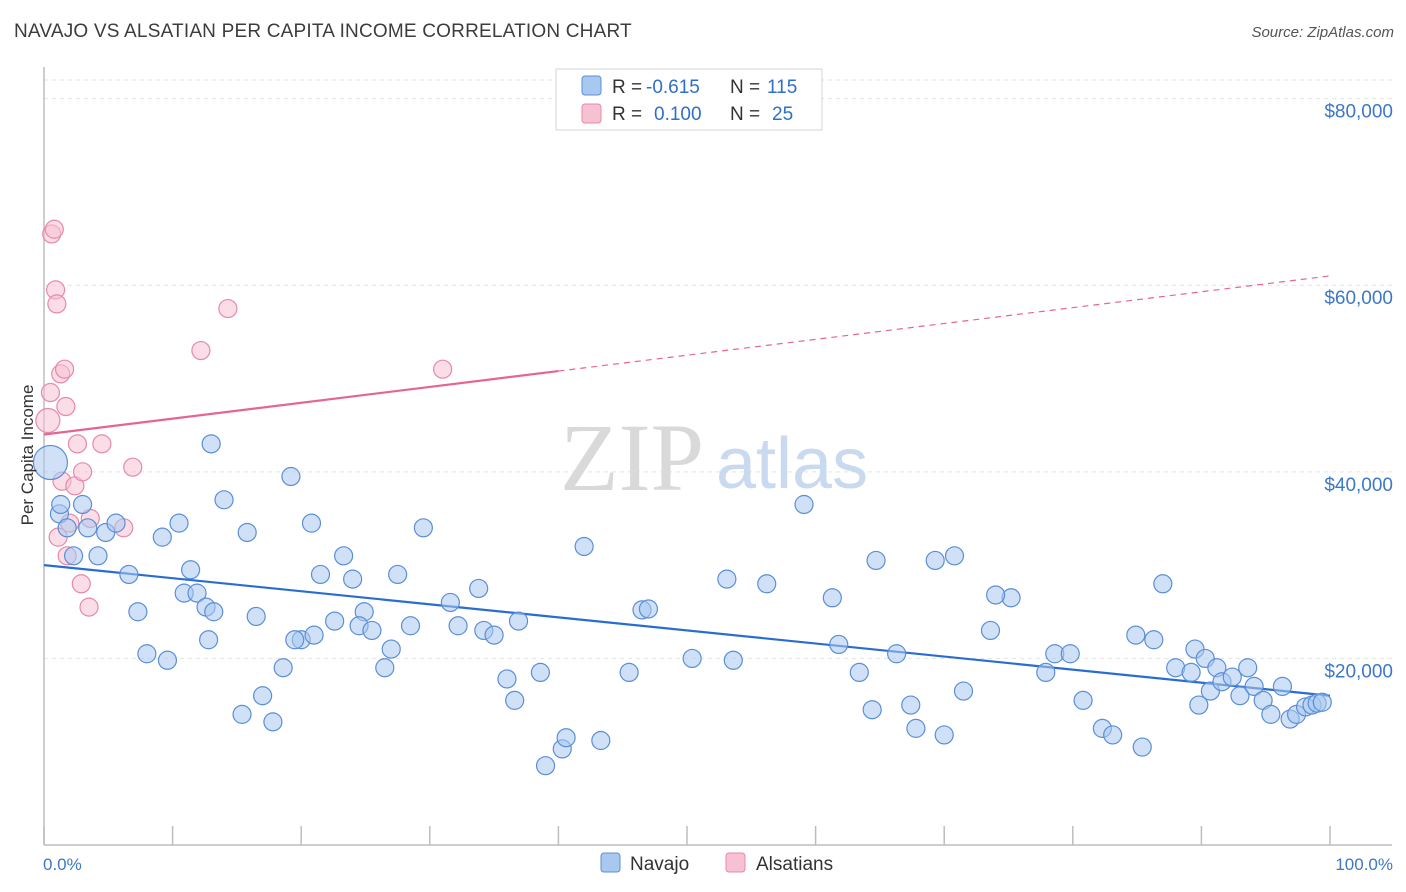  I want to click on y-tick-labels: $20,000 $40,000 $60,000 $80,000, so click(1358, 392).